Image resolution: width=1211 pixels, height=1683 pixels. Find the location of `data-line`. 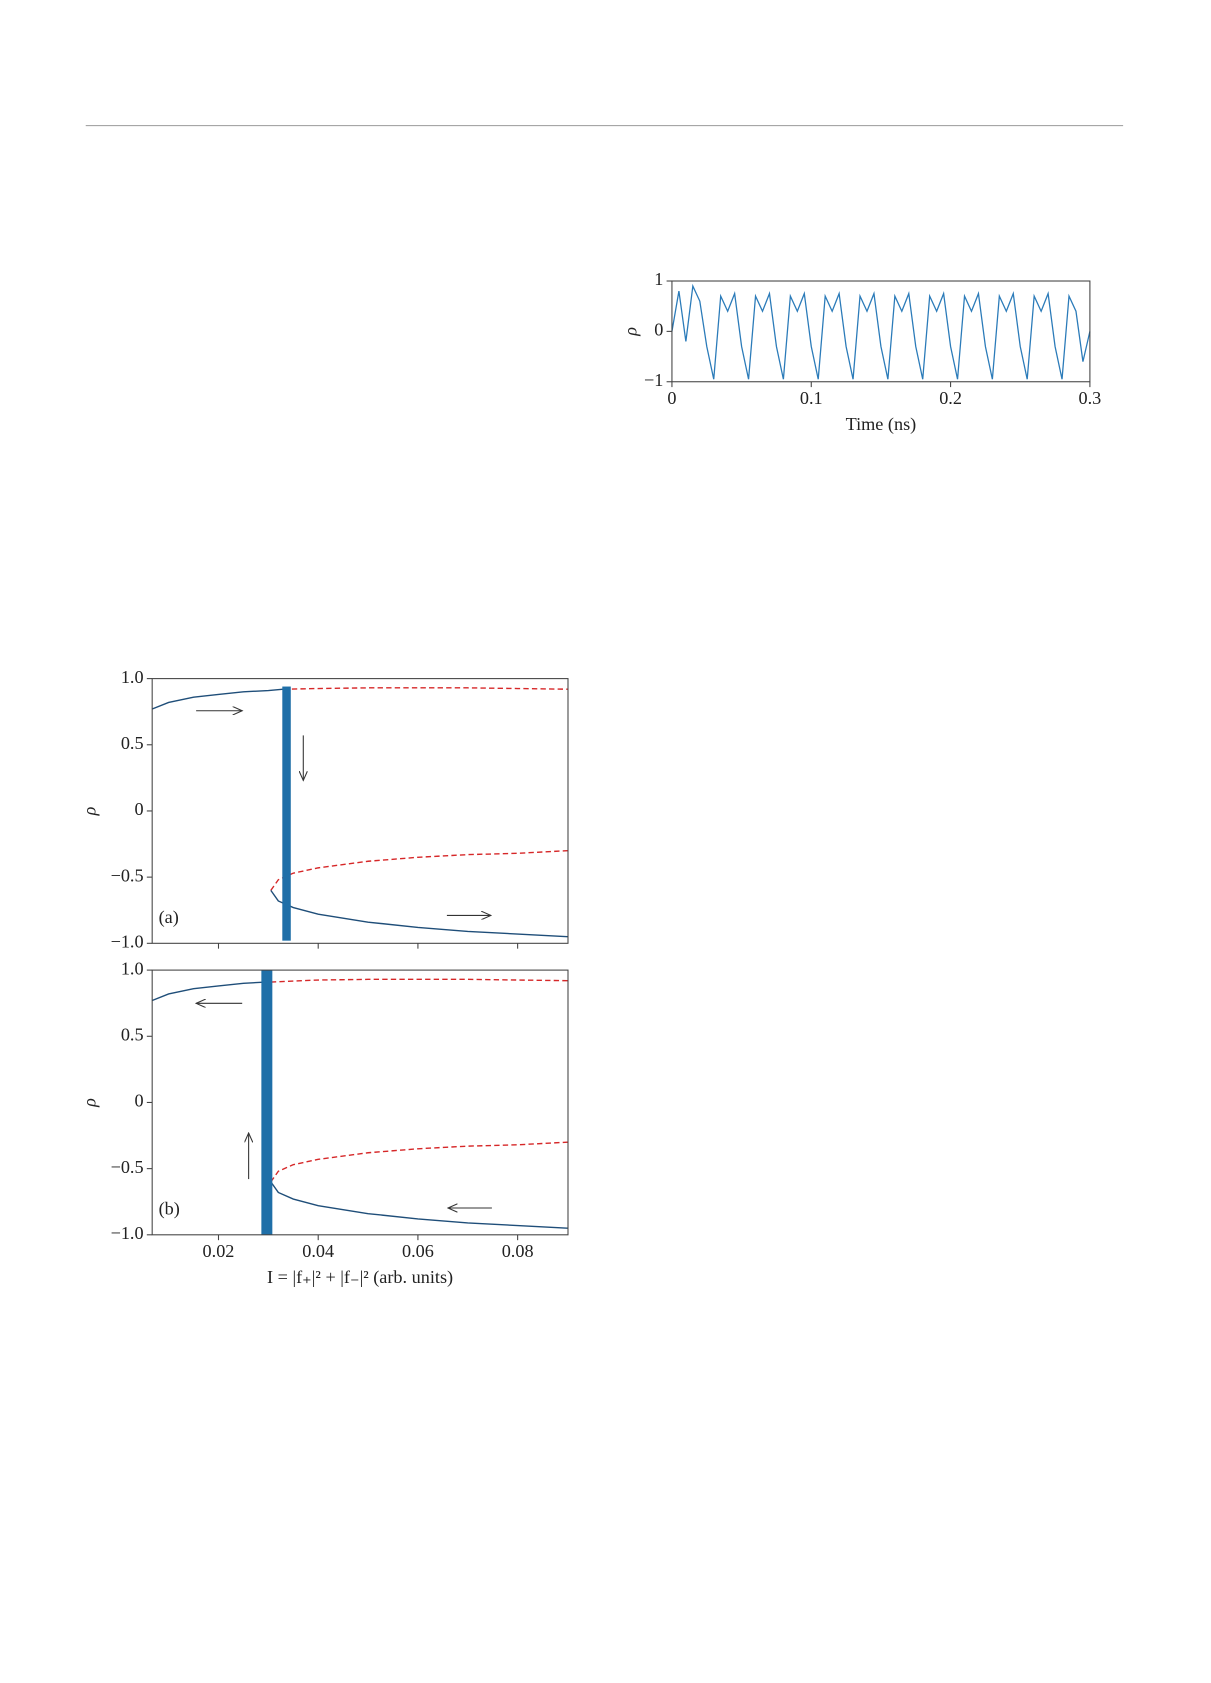

data-line is located at coordinates (881, 331).